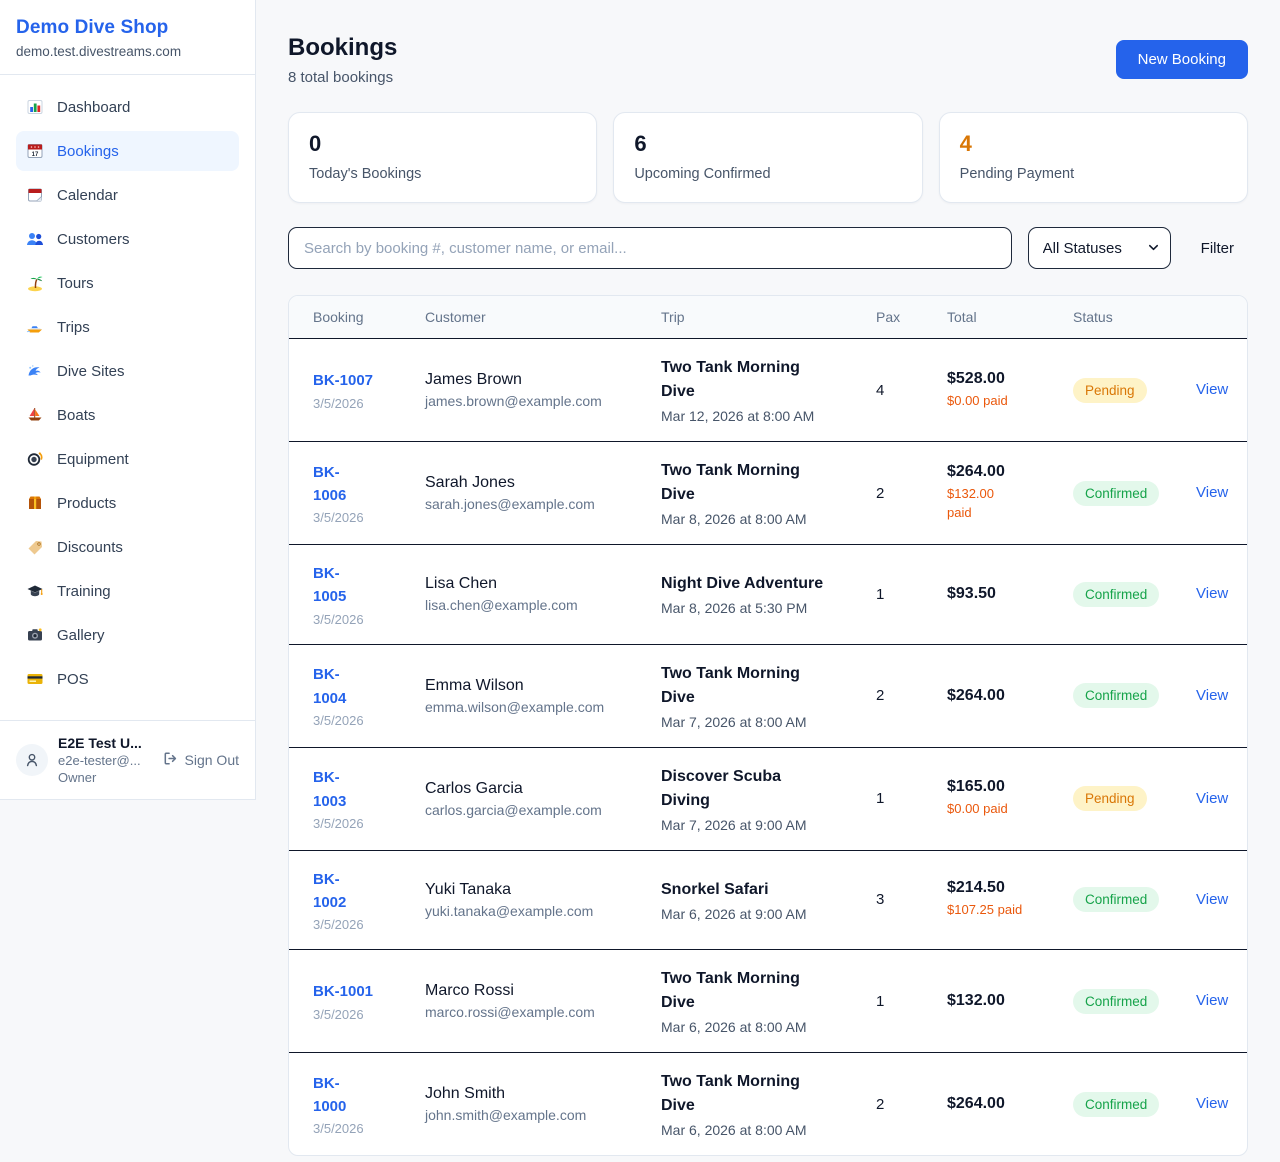 The height and width of the screenshot is (1162, 1280). What do you see at coordinates (506, 1115) in the screenshot?
I see `customer-email: john.smith@example.com` at bounding box center [506, 1115].